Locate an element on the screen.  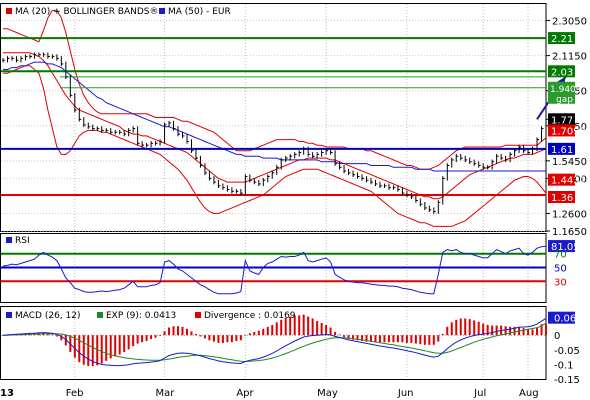
legend-swatch-divergence is located at coordinates (198, 315).